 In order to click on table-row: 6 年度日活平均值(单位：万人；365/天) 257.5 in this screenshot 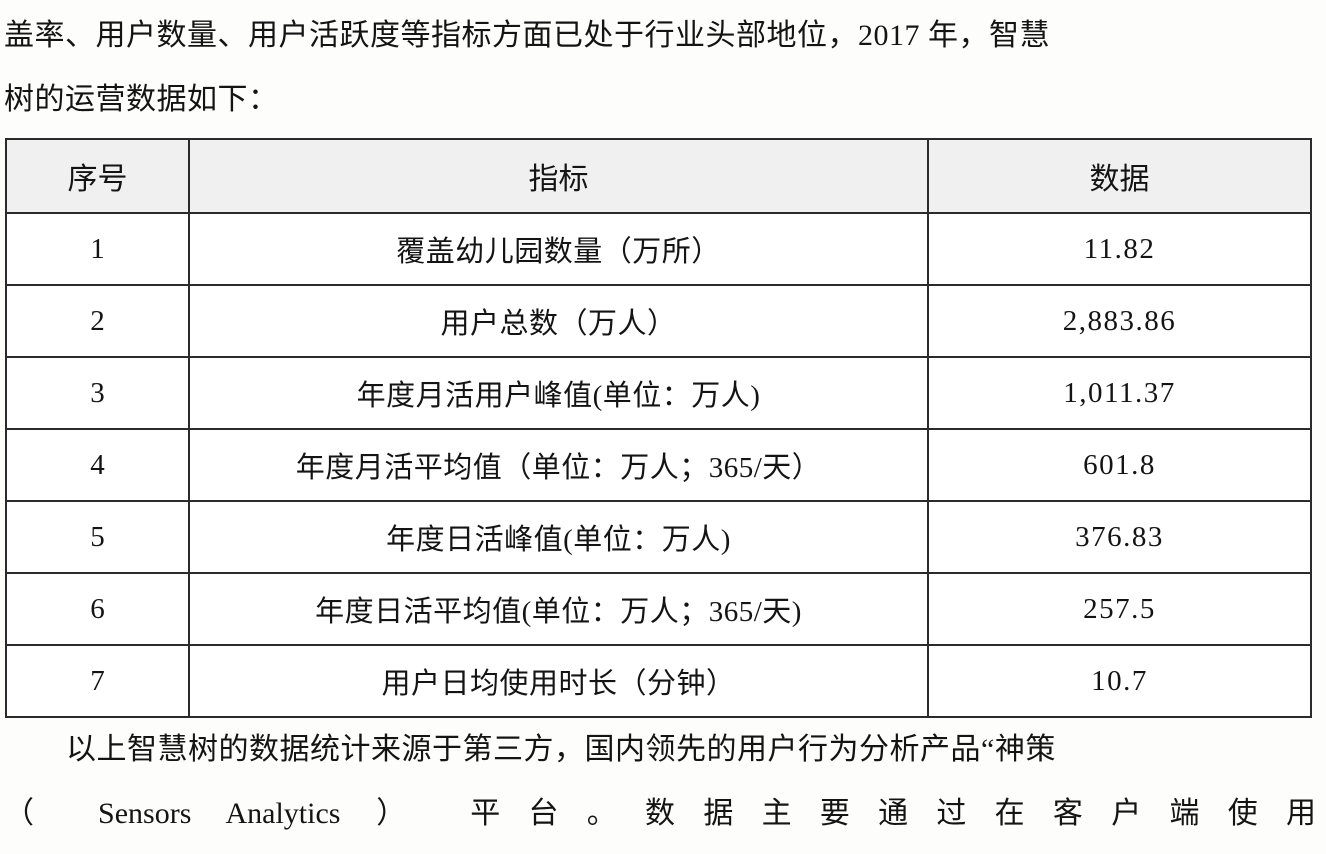, I will do `click(658, 609)`.